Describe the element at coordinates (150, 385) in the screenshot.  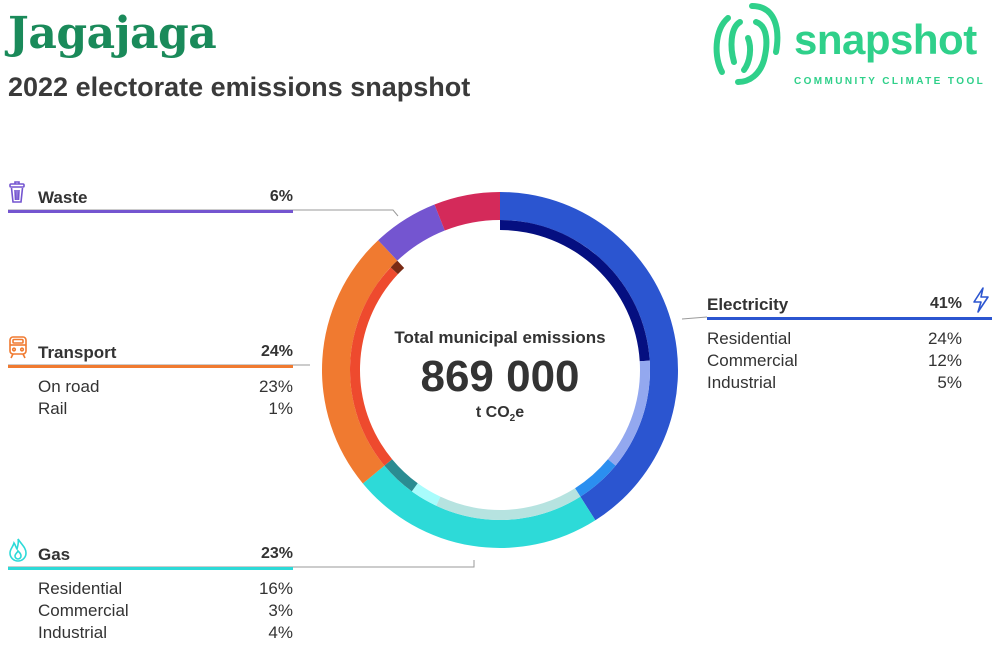
I see `sub-row-on-road: On road 23%` at that location.